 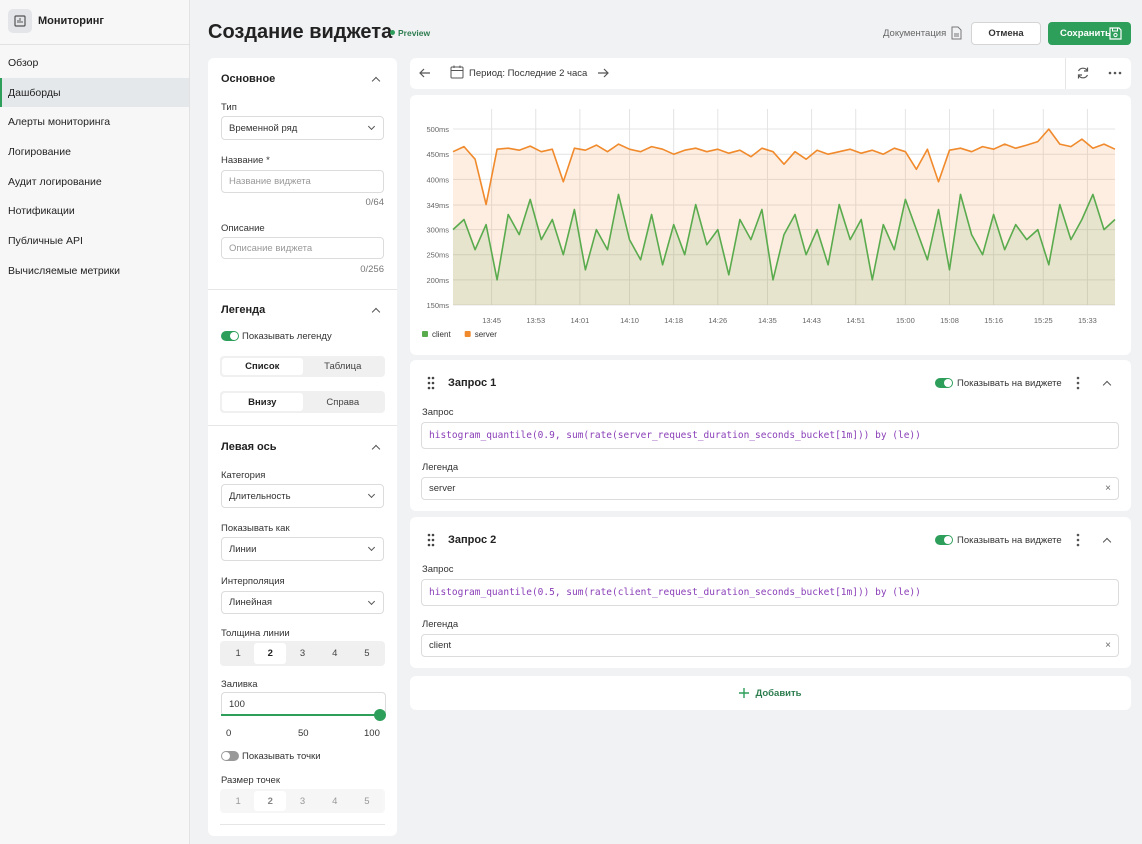 I want to click on line, so click(x=784, y=167).